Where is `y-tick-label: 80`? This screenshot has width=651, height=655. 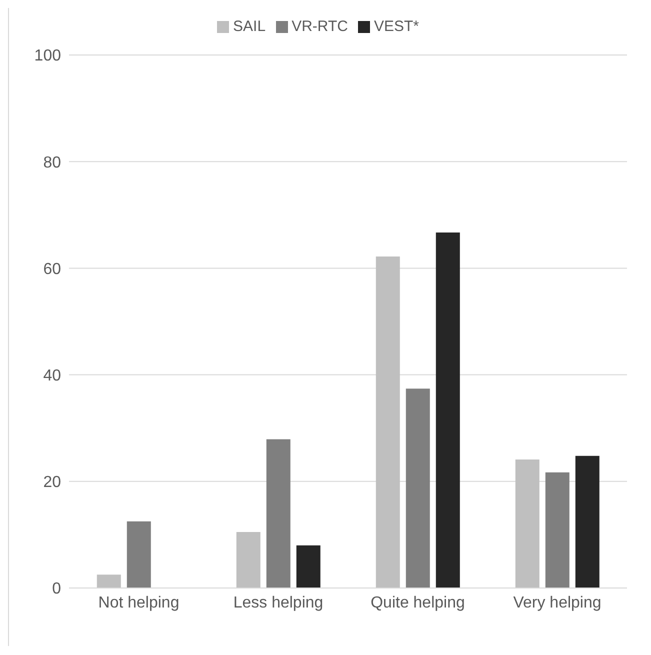
y-tick-label: 80 is located at coordinates (52, 163).